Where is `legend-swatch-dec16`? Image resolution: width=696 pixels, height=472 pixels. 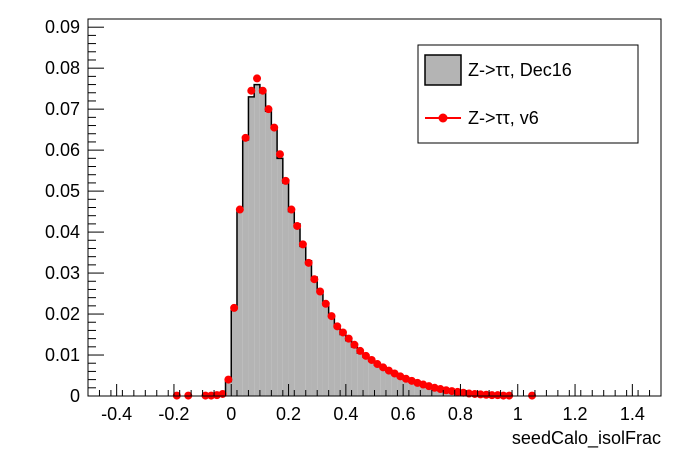
legend-swatch-dec16 is located at coordinates (443, 70).